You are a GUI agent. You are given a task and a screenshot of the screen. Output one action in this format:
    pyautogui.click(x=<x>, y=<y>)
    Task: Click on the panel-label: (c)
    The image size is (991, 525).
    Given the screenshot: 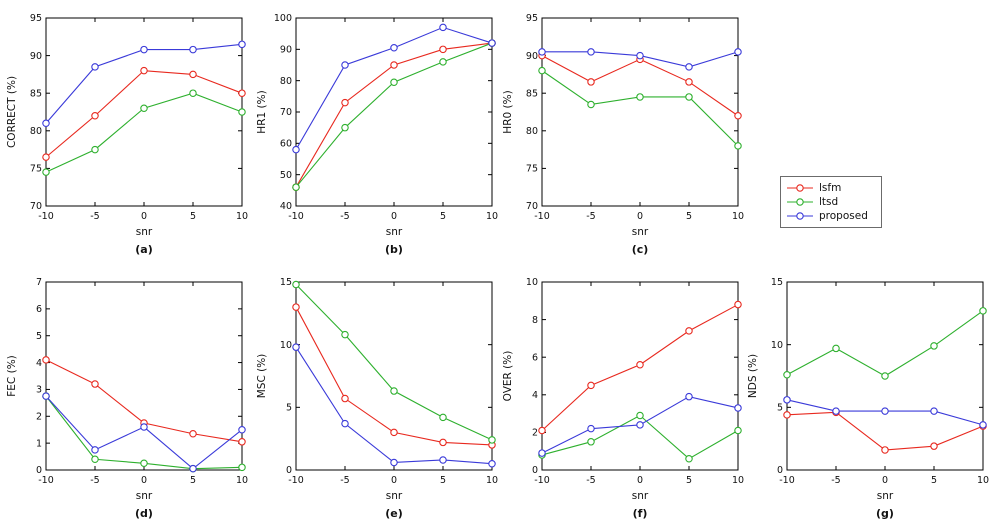 What is the action you would take?
    pyautogui.click(x=640, y=249)
    